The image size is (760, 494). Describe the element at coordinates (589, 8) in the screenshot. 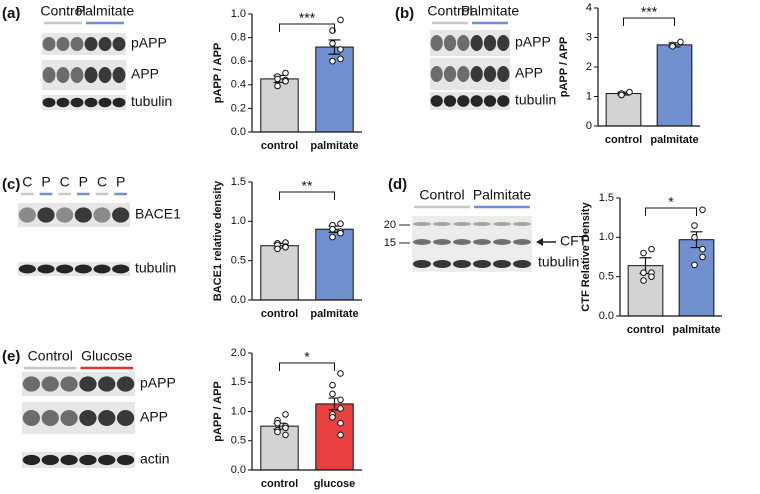

I see `y-tick-label: 4` at that location.